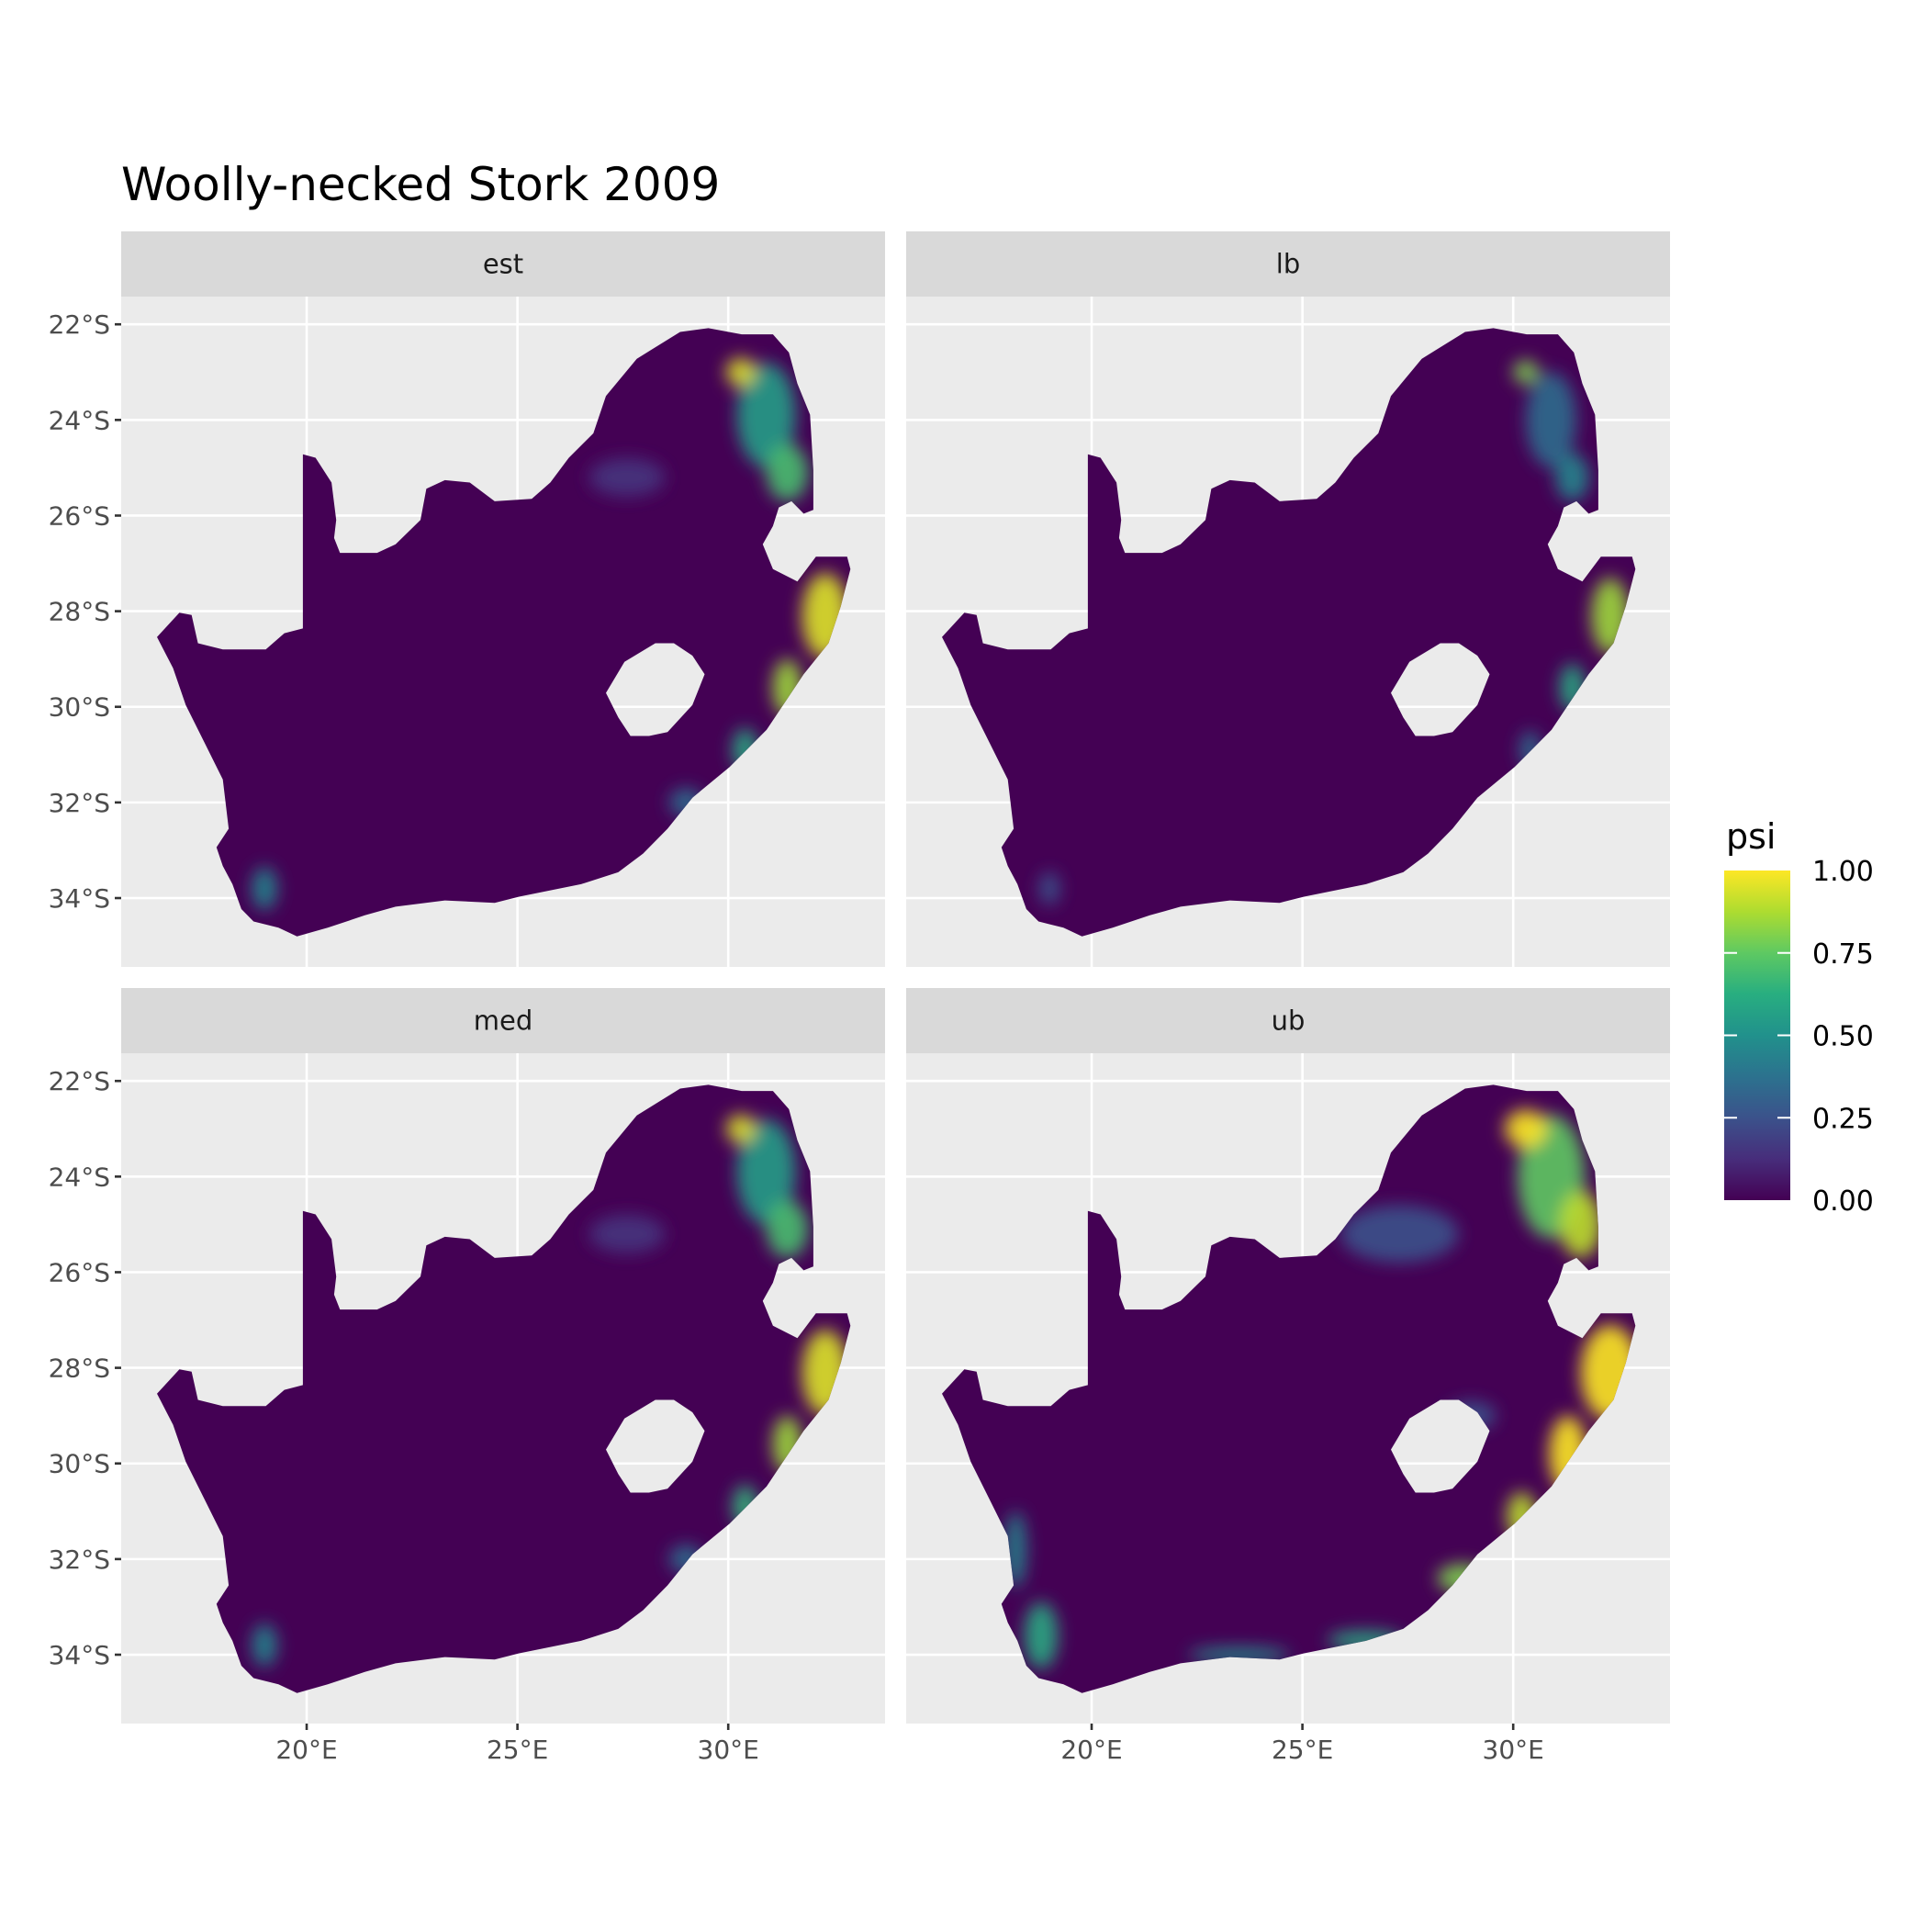  I want to click on facet-strip-label: lb, so click(1288, 264).